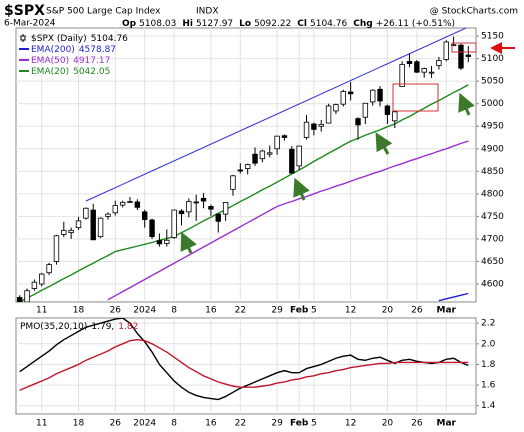 This screenshot has width=524, height=432. I want to click on quote-value: 5127.97, so click(214, 24).